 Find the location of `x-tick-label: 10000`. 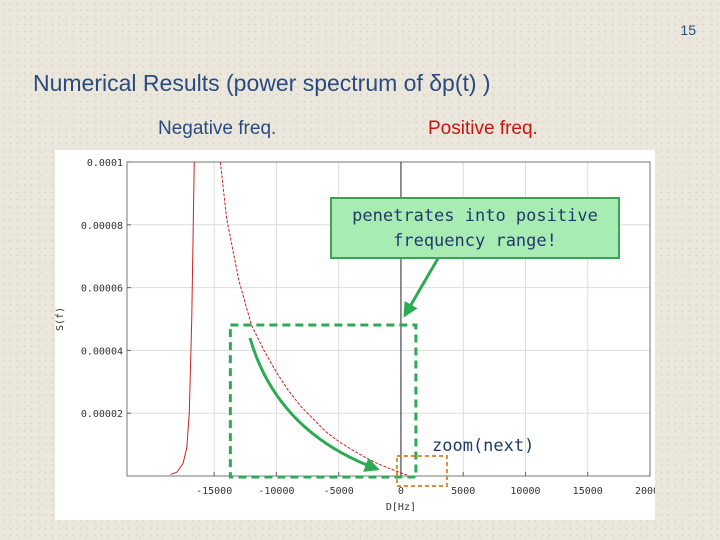

x-tick-label: 10000 is located at coordinates (525, 491).